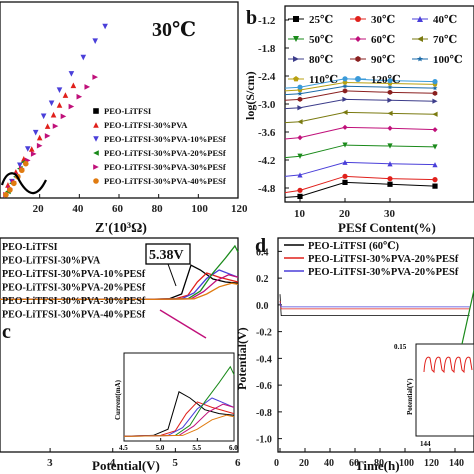  I want to click on panel-a-legend-label: PEO-LiTFSI-30%PVA-40%PESf, so click(165, 181).